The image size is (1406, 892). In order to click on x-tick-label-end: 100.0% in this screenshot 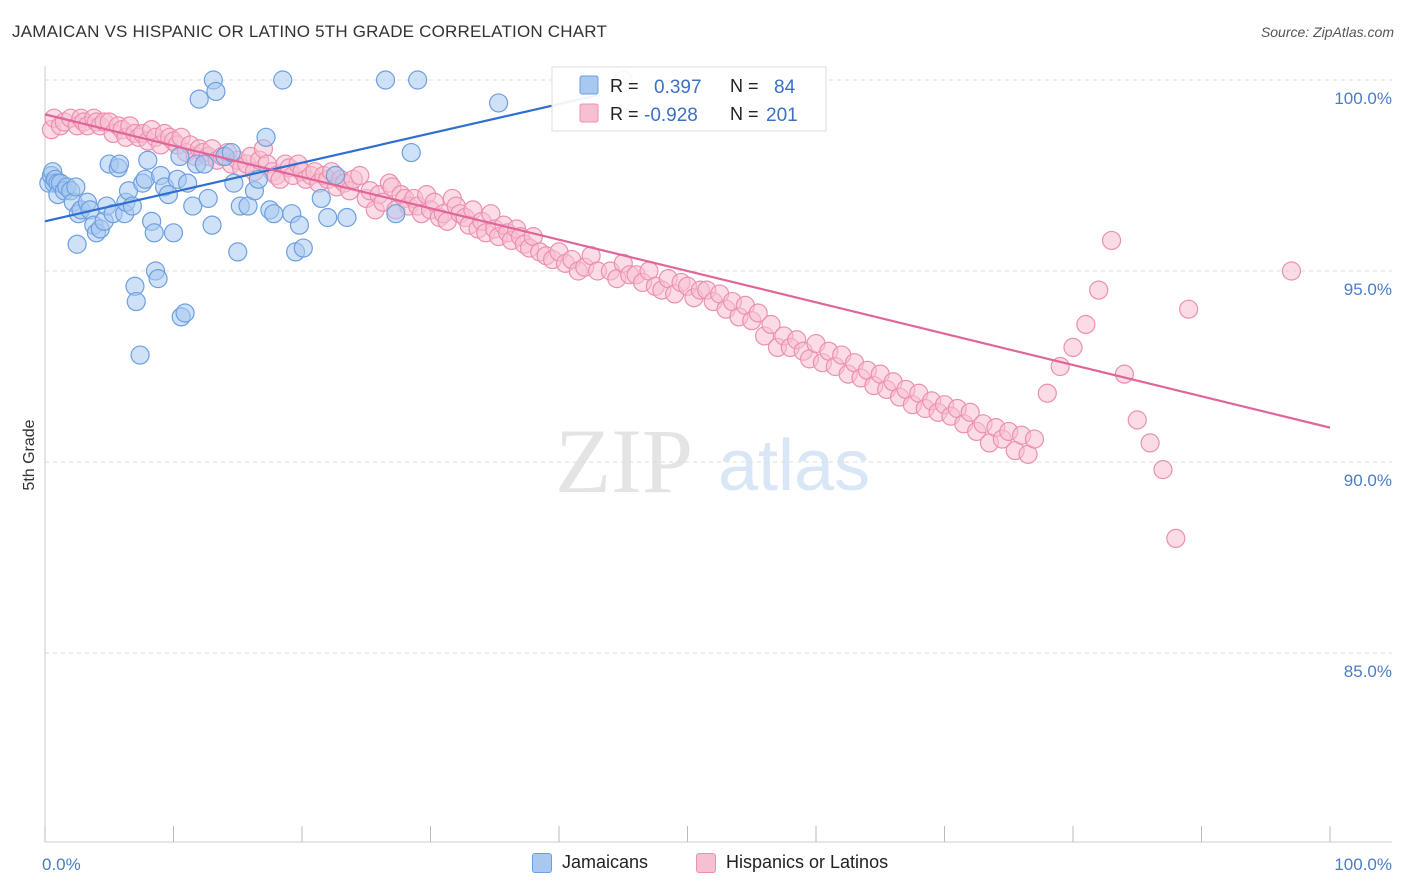, I will do `click(1363, 864)`.